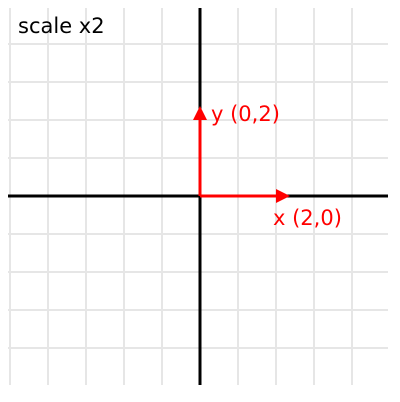 Image resolution: width=400 pixels, height=402 pixels. Describe the element at coordinates (245, 114) in the screenshot. I see `y-vector-label: y (0,2)` at that location.